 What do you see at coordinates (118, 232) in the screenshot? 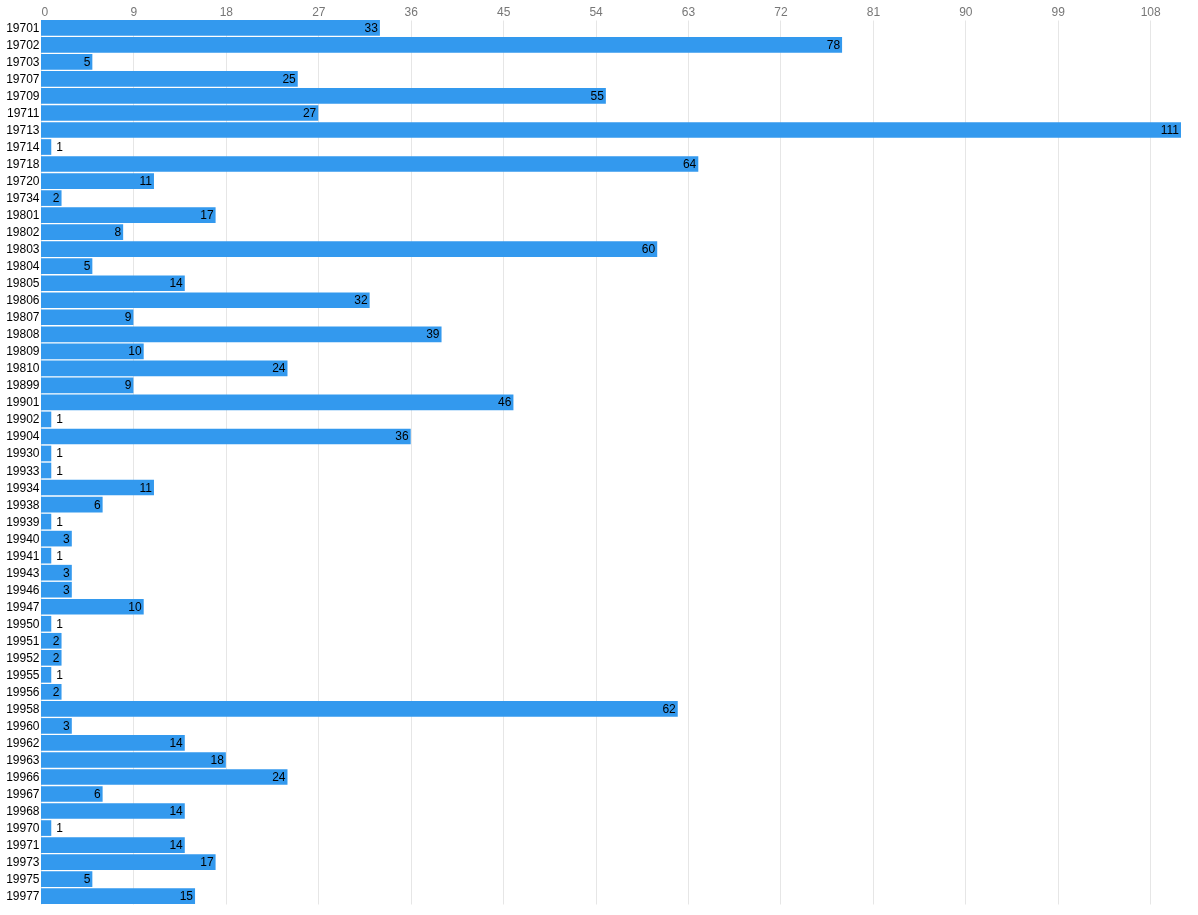
I see `data-label: 8` at bounding box center [118, 232].